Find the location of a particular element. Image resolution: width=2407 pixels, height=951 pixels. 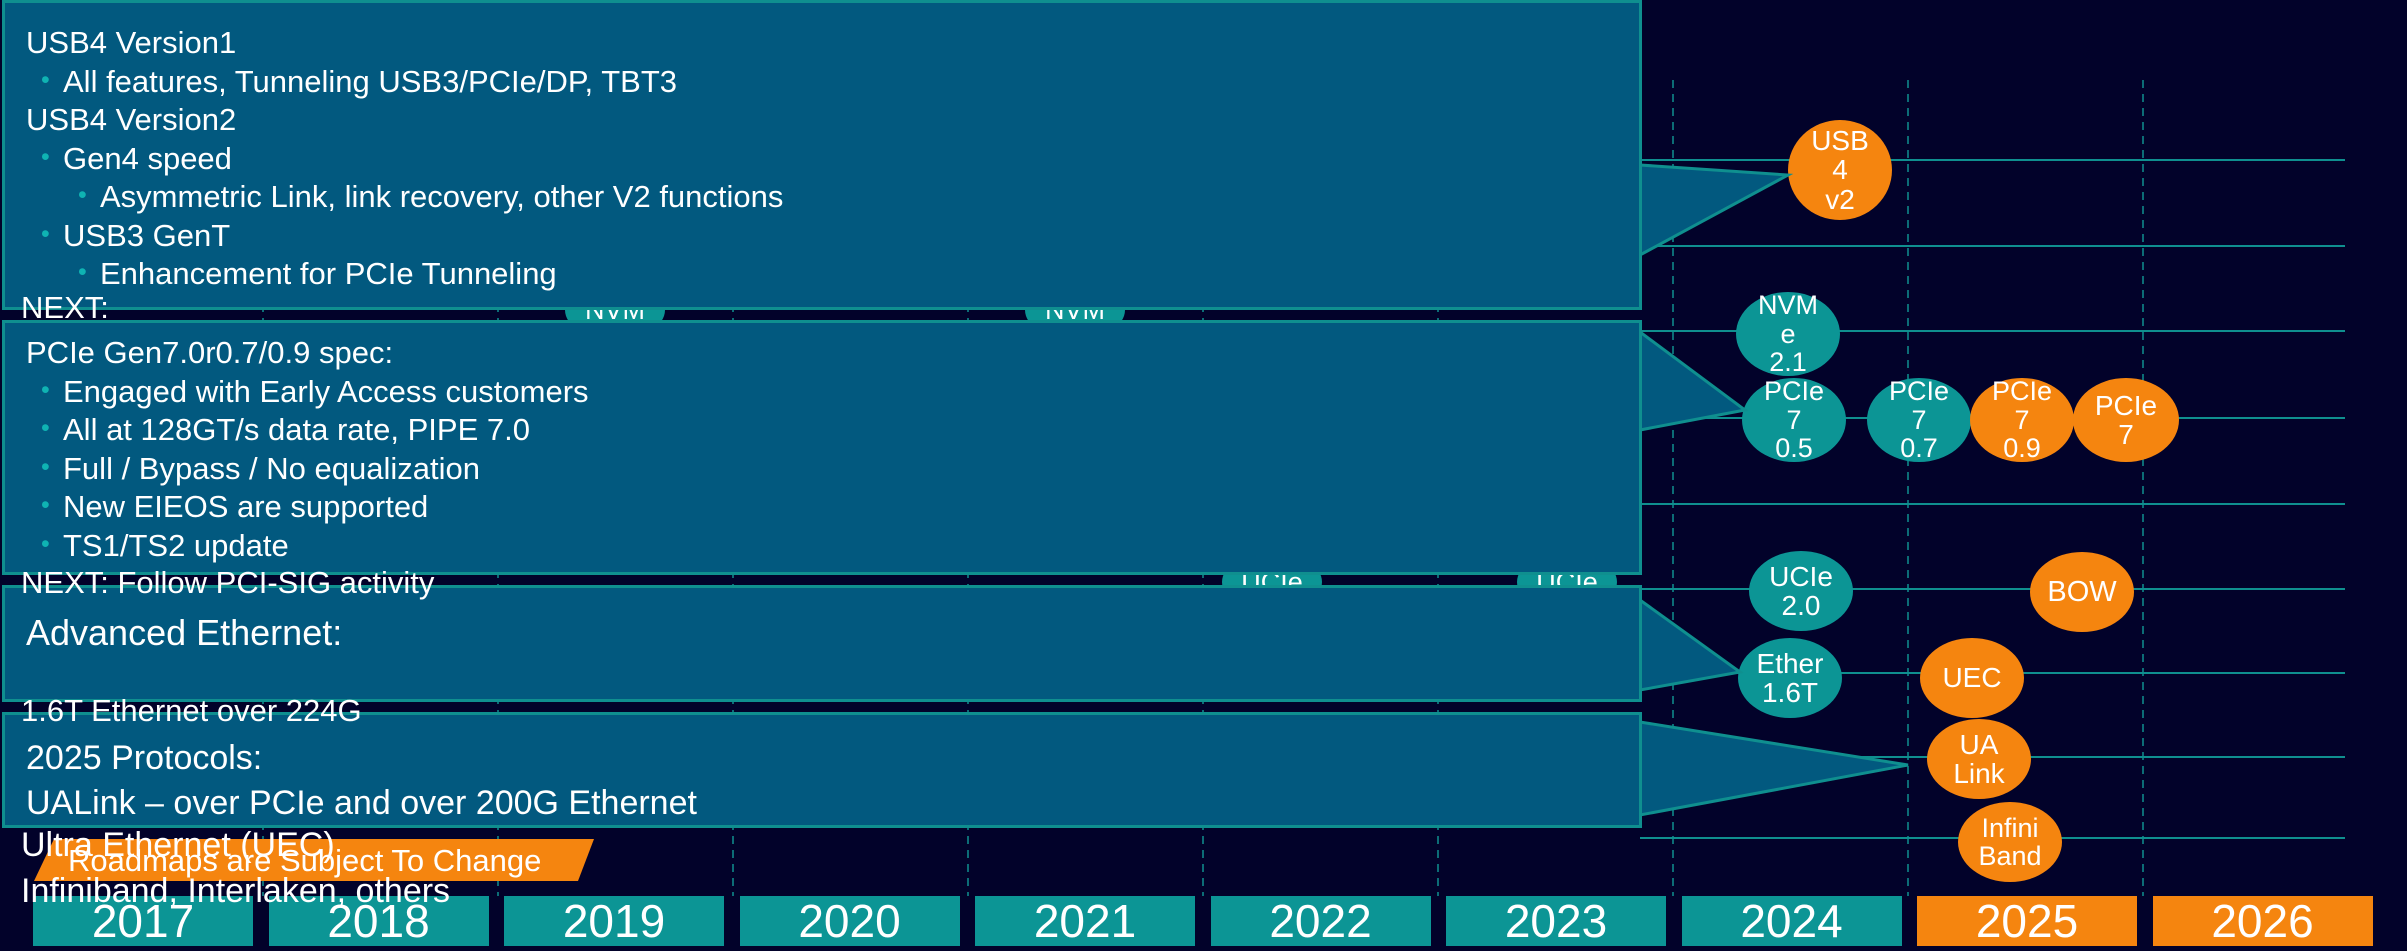

callout-overflow-text: NEXT: Follow PCI-SIG activity is located at coordinates (228, 582).